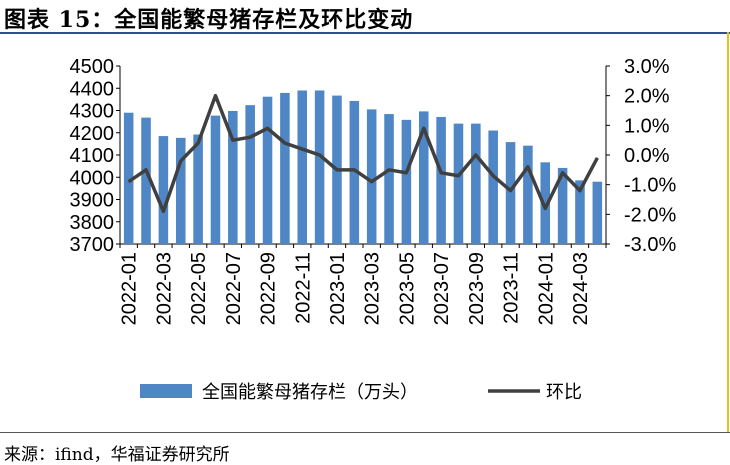 The image size is (730, 465). I want to click on x-axis-tick-label: 2023-03, so click(373, 288).